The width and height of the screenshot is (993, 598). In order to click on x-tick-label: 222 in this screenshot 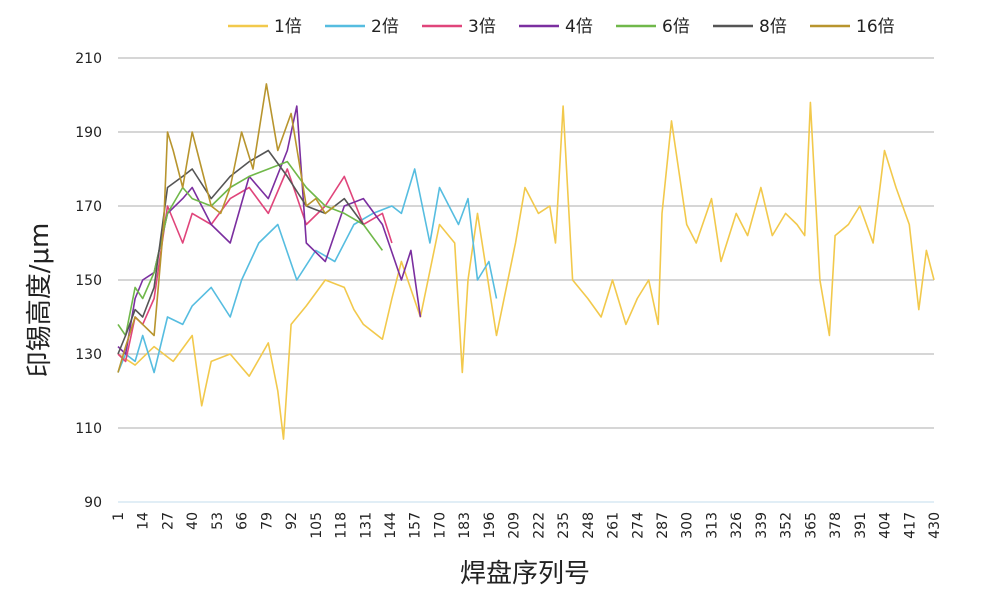, I will do `click(539, 525)`.